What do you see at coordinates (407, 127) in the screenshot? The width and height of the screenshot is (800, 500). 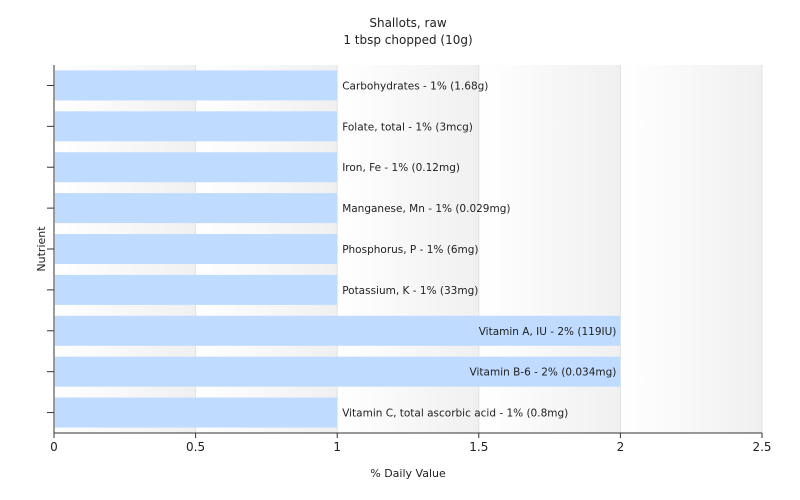 I see `bar-label: Folate, total - 1% (3mcg)` at bounding box center [407, 127].